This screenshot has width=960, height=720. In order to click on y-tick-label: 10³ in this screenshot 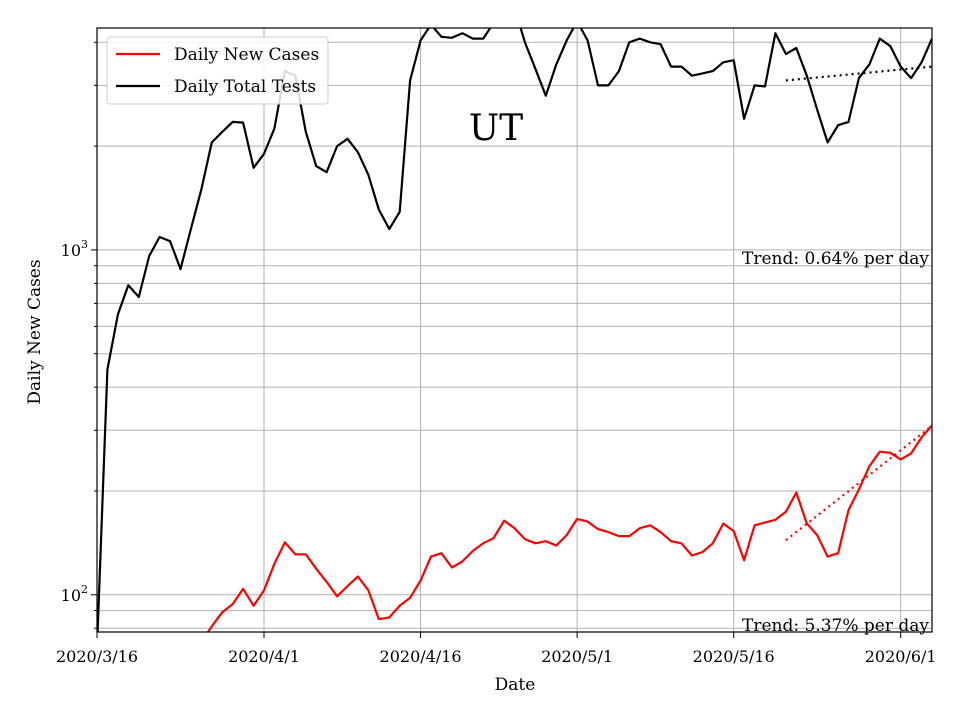, I will do `click(74, 249)`.